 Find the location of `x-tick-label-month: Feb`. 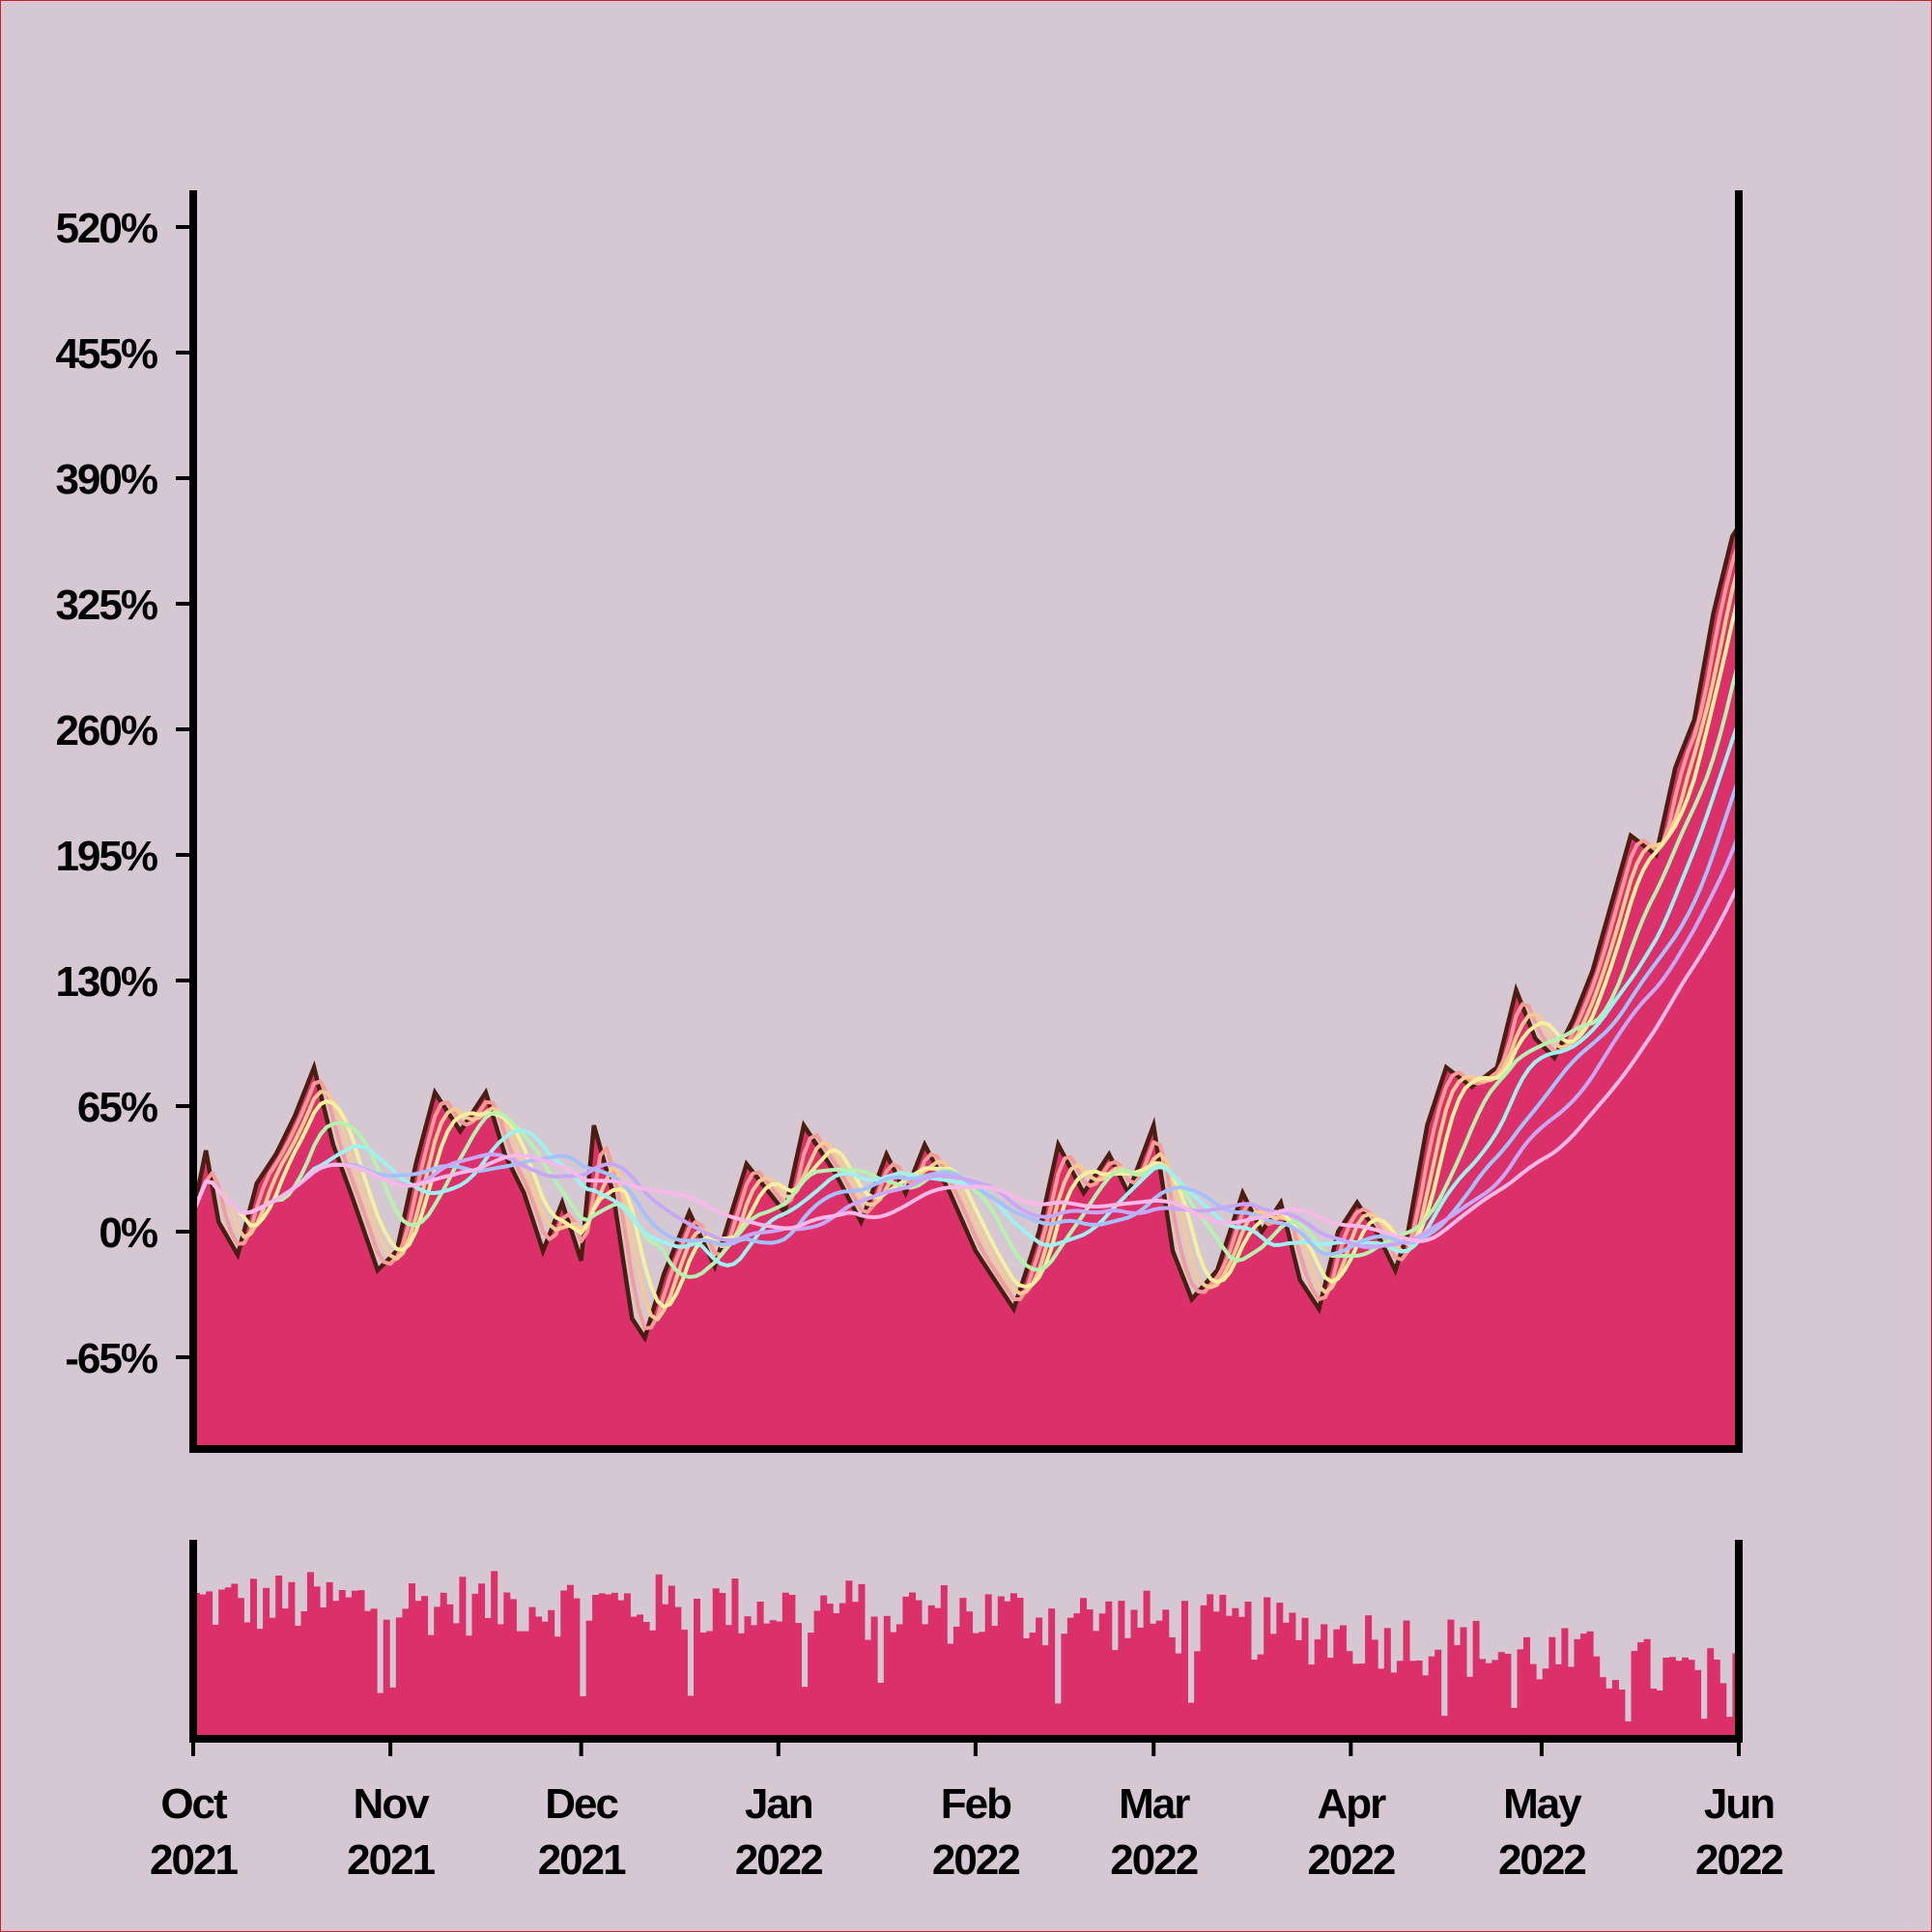

x-tick-label-month: Feb is located at coordinates (976, 1804).